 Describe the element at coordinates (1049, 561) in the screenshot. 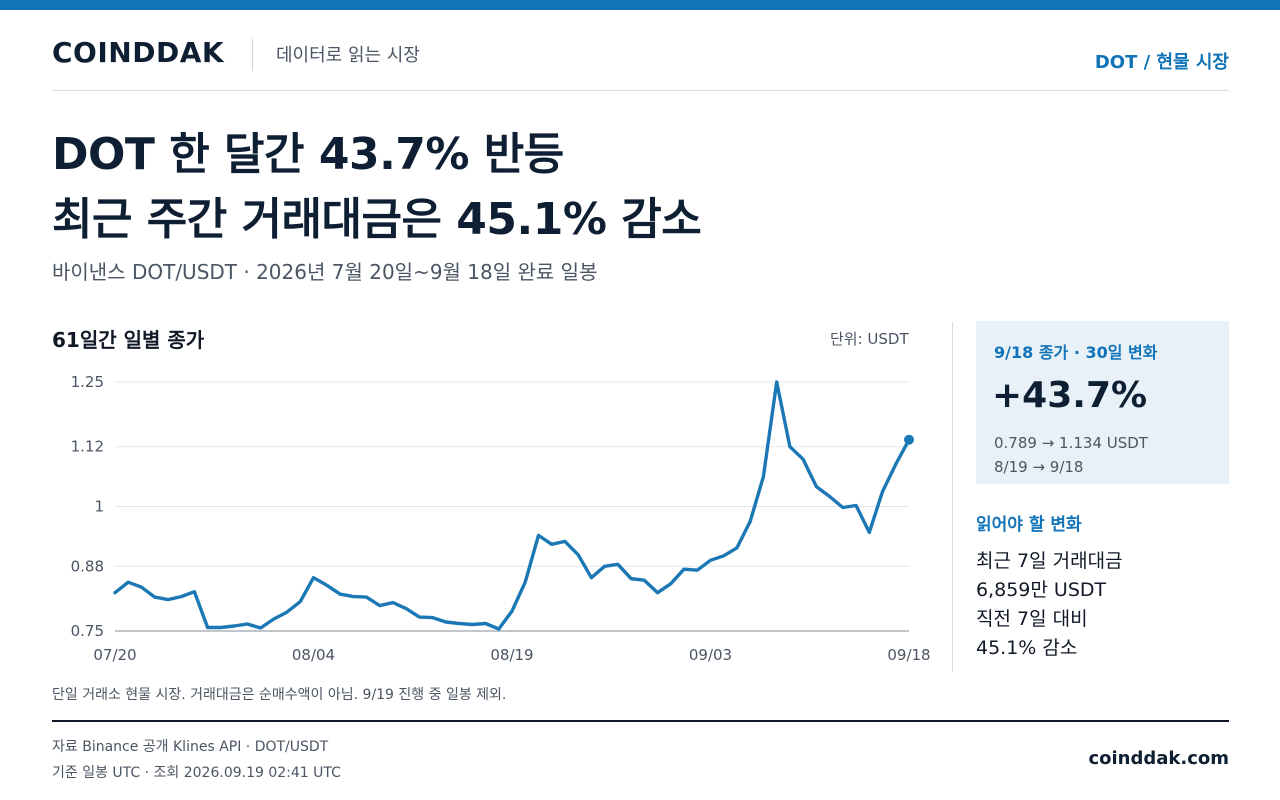

I see `read-line-1: 최근 7일 거래대금` at that location.